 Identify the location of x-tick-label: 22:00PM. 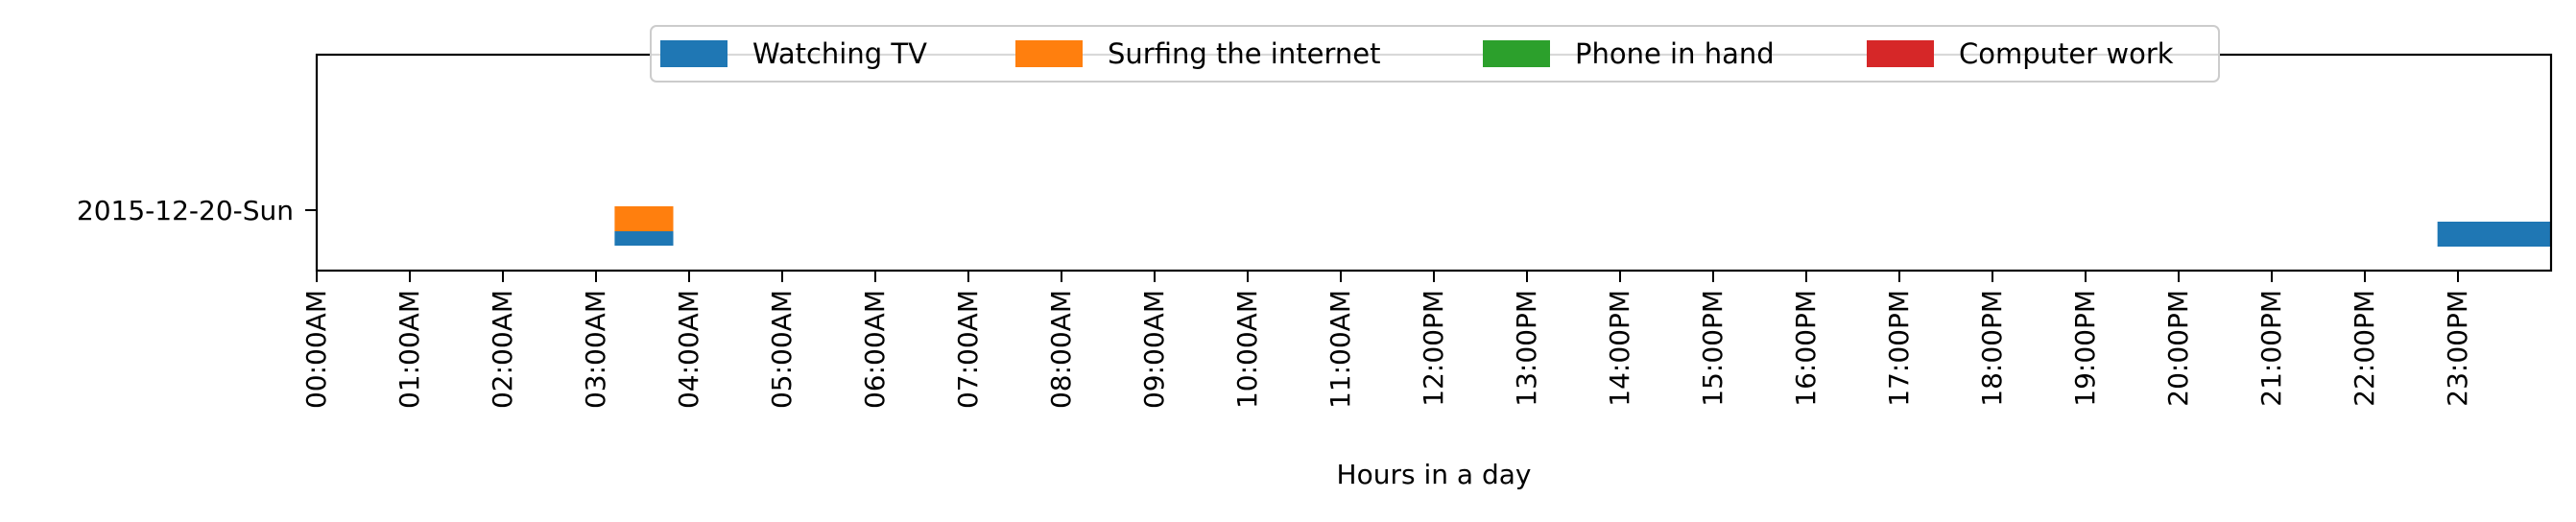
(2364, 348).